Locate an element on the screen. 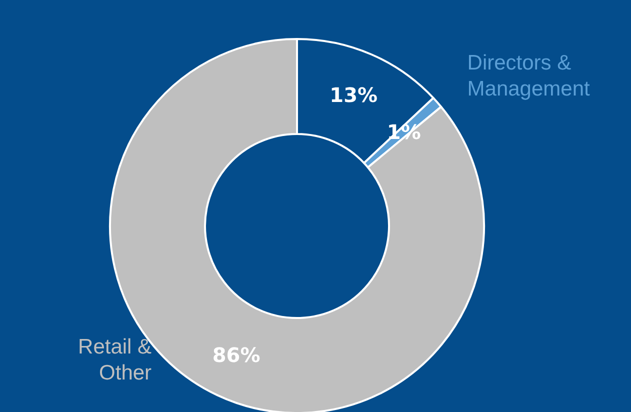 The width and height of the screenshot is (631, 412). data-label: 86% is located at coordinates (236, 354).